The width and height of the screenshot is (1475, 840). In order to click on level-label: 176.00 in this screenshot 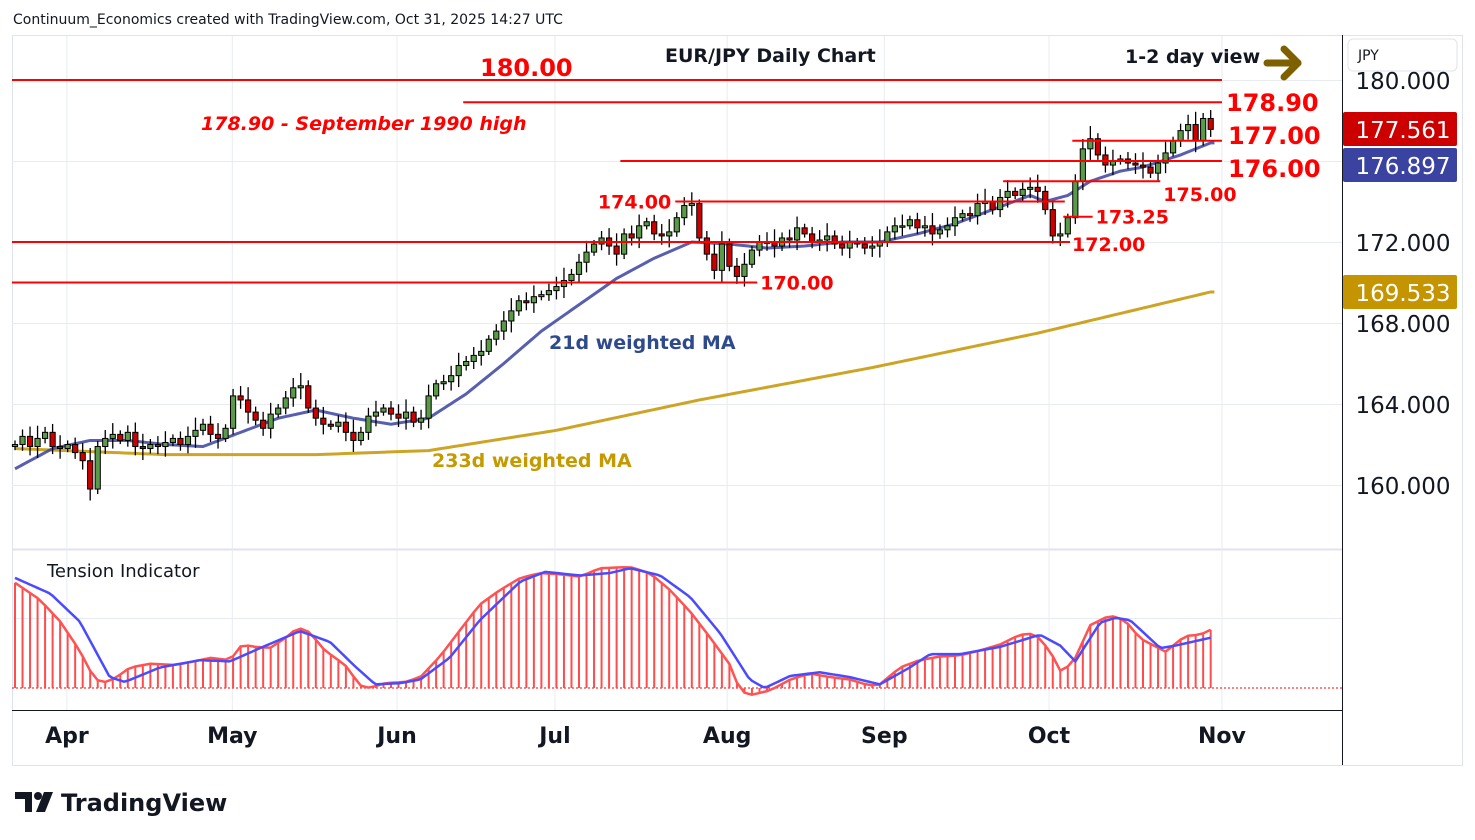, I will do `click(1274, 169)`.